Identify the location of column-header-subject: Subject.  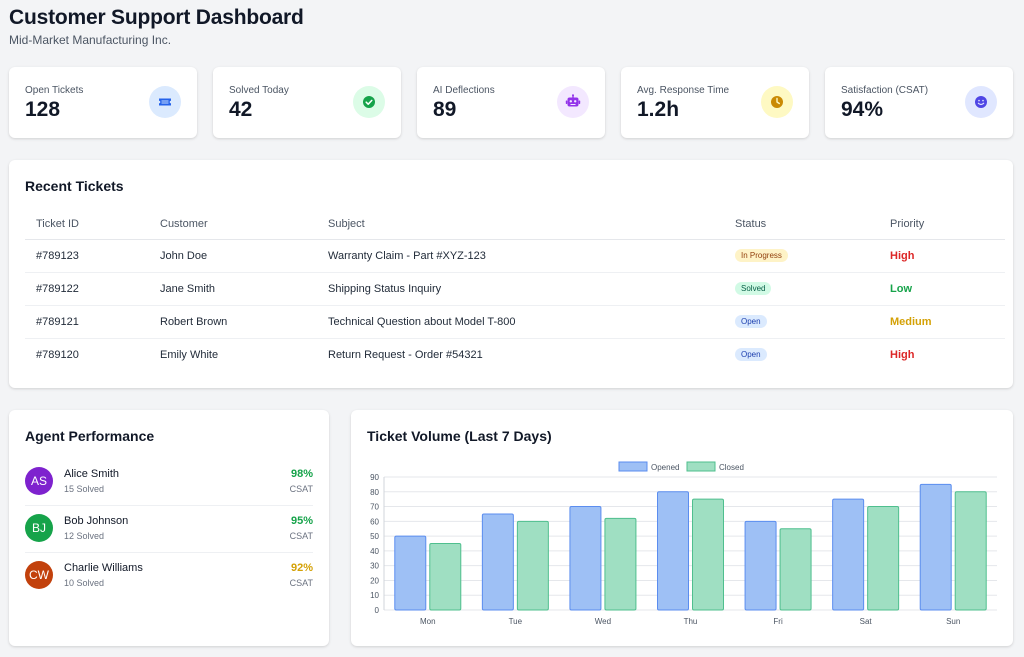
(520, 225).